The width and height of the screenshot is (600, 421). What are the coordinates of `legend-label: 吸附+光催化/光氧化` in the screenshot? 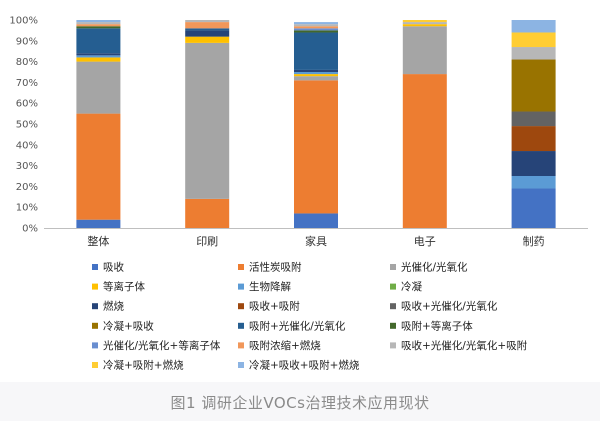 It's located at (297, 325).